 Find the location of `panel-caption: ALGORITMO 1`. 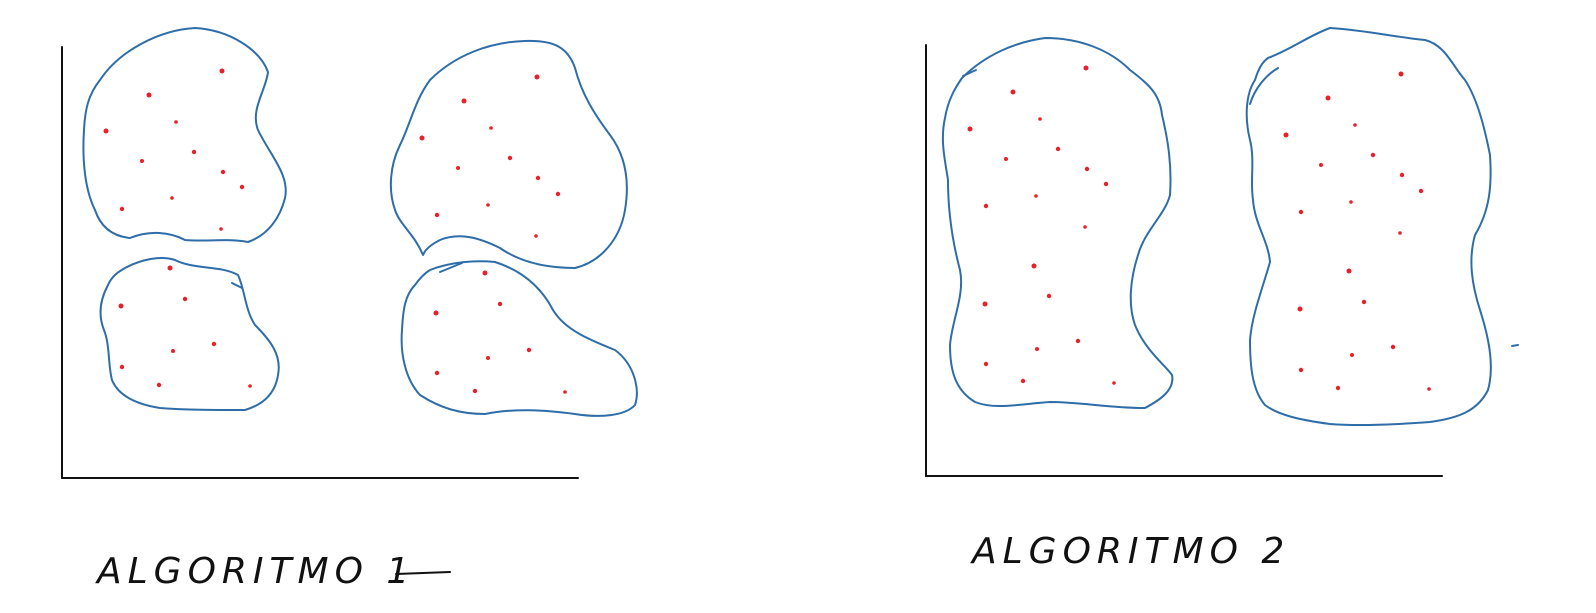

panel-caption: ALGORITMO 1 is located at coordinates (255, 571).